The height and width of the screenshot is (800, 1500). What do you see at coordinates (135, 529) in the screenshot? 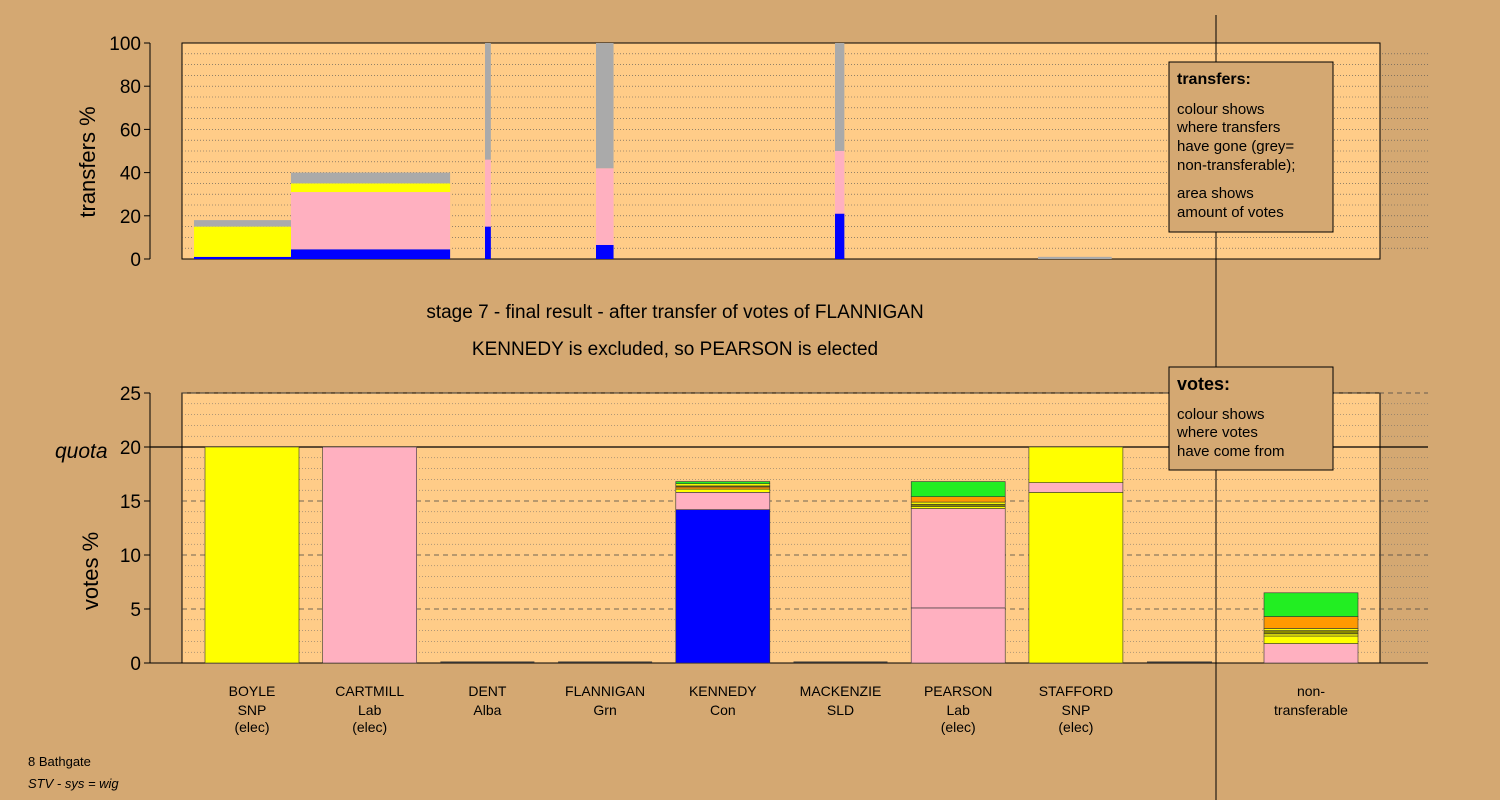
I see `votes-y-axis: 0 5 10 15 20 25` at bounding box center [135, 529].